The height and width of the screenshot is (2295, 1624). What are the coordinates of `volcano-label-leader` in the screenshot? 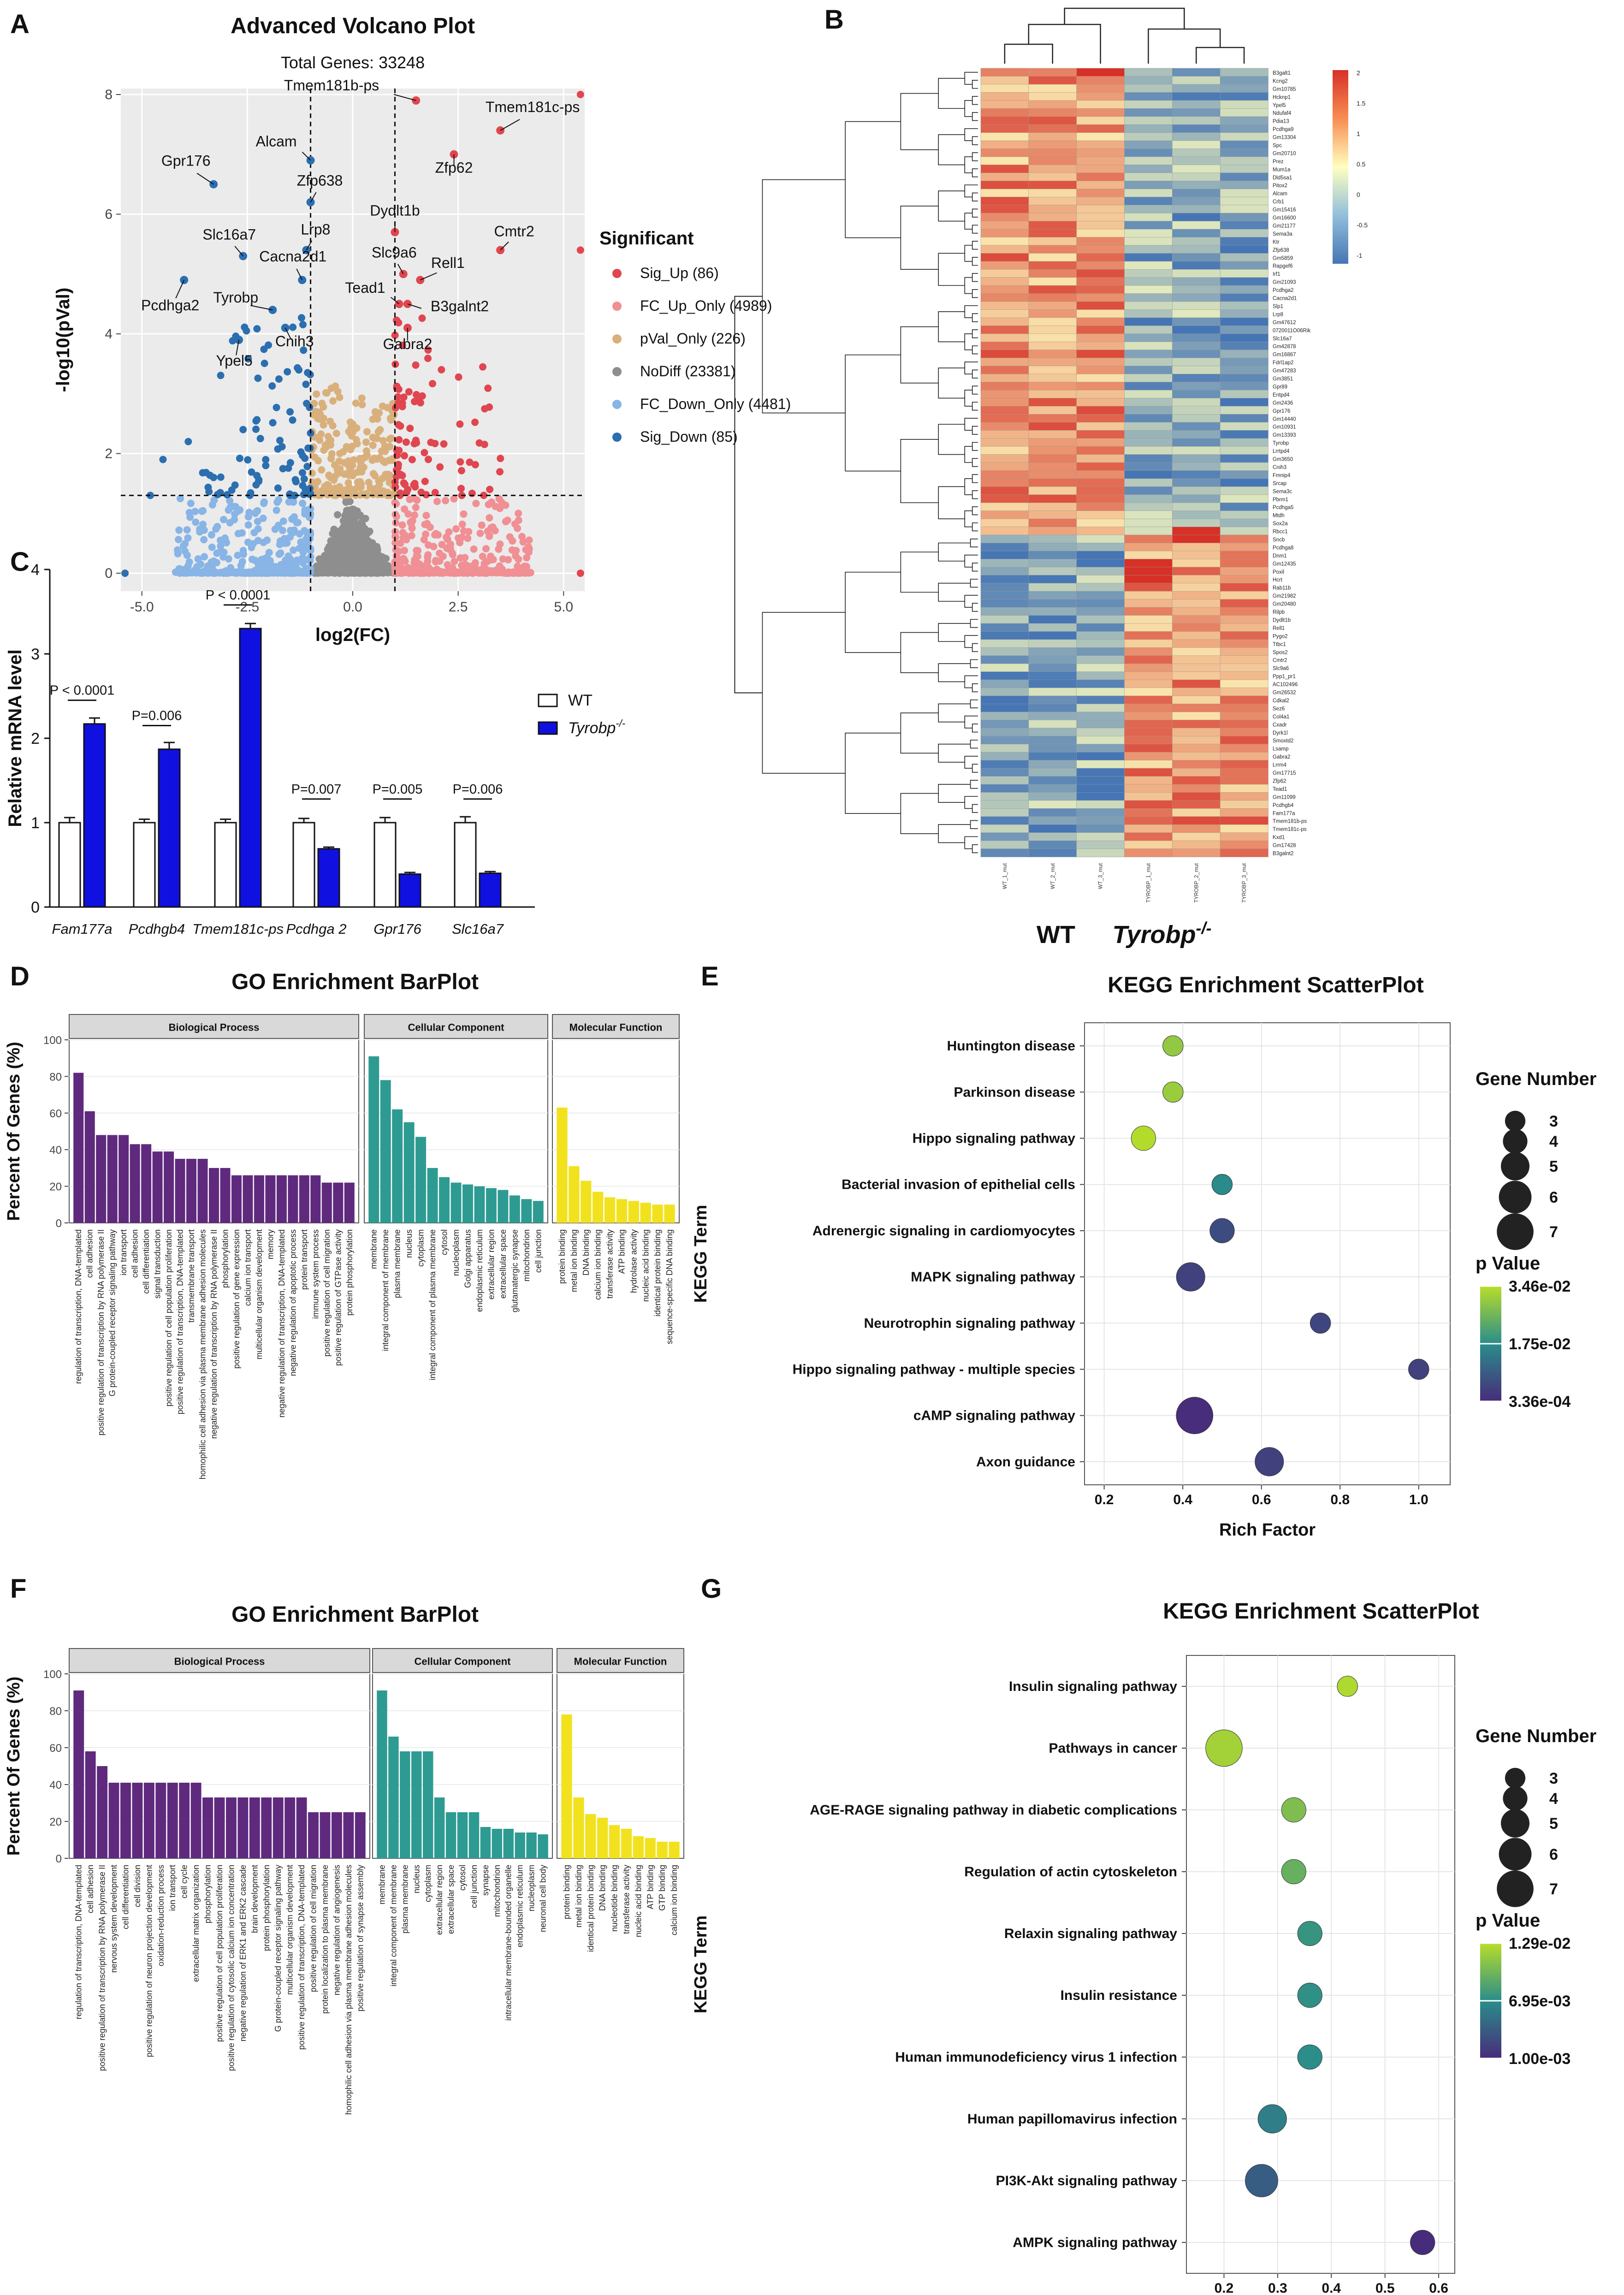 It's located at (415, 306).